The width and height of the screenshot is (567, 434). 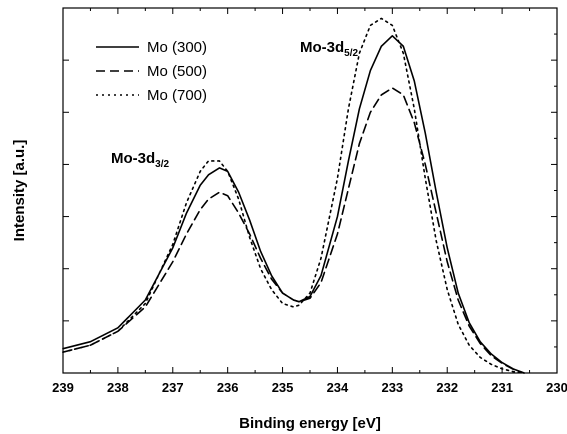 What do you see at coordinates (228, 387) in the screenshot?
I see `x-tick-label: 236` at bounding box center [228, 387].